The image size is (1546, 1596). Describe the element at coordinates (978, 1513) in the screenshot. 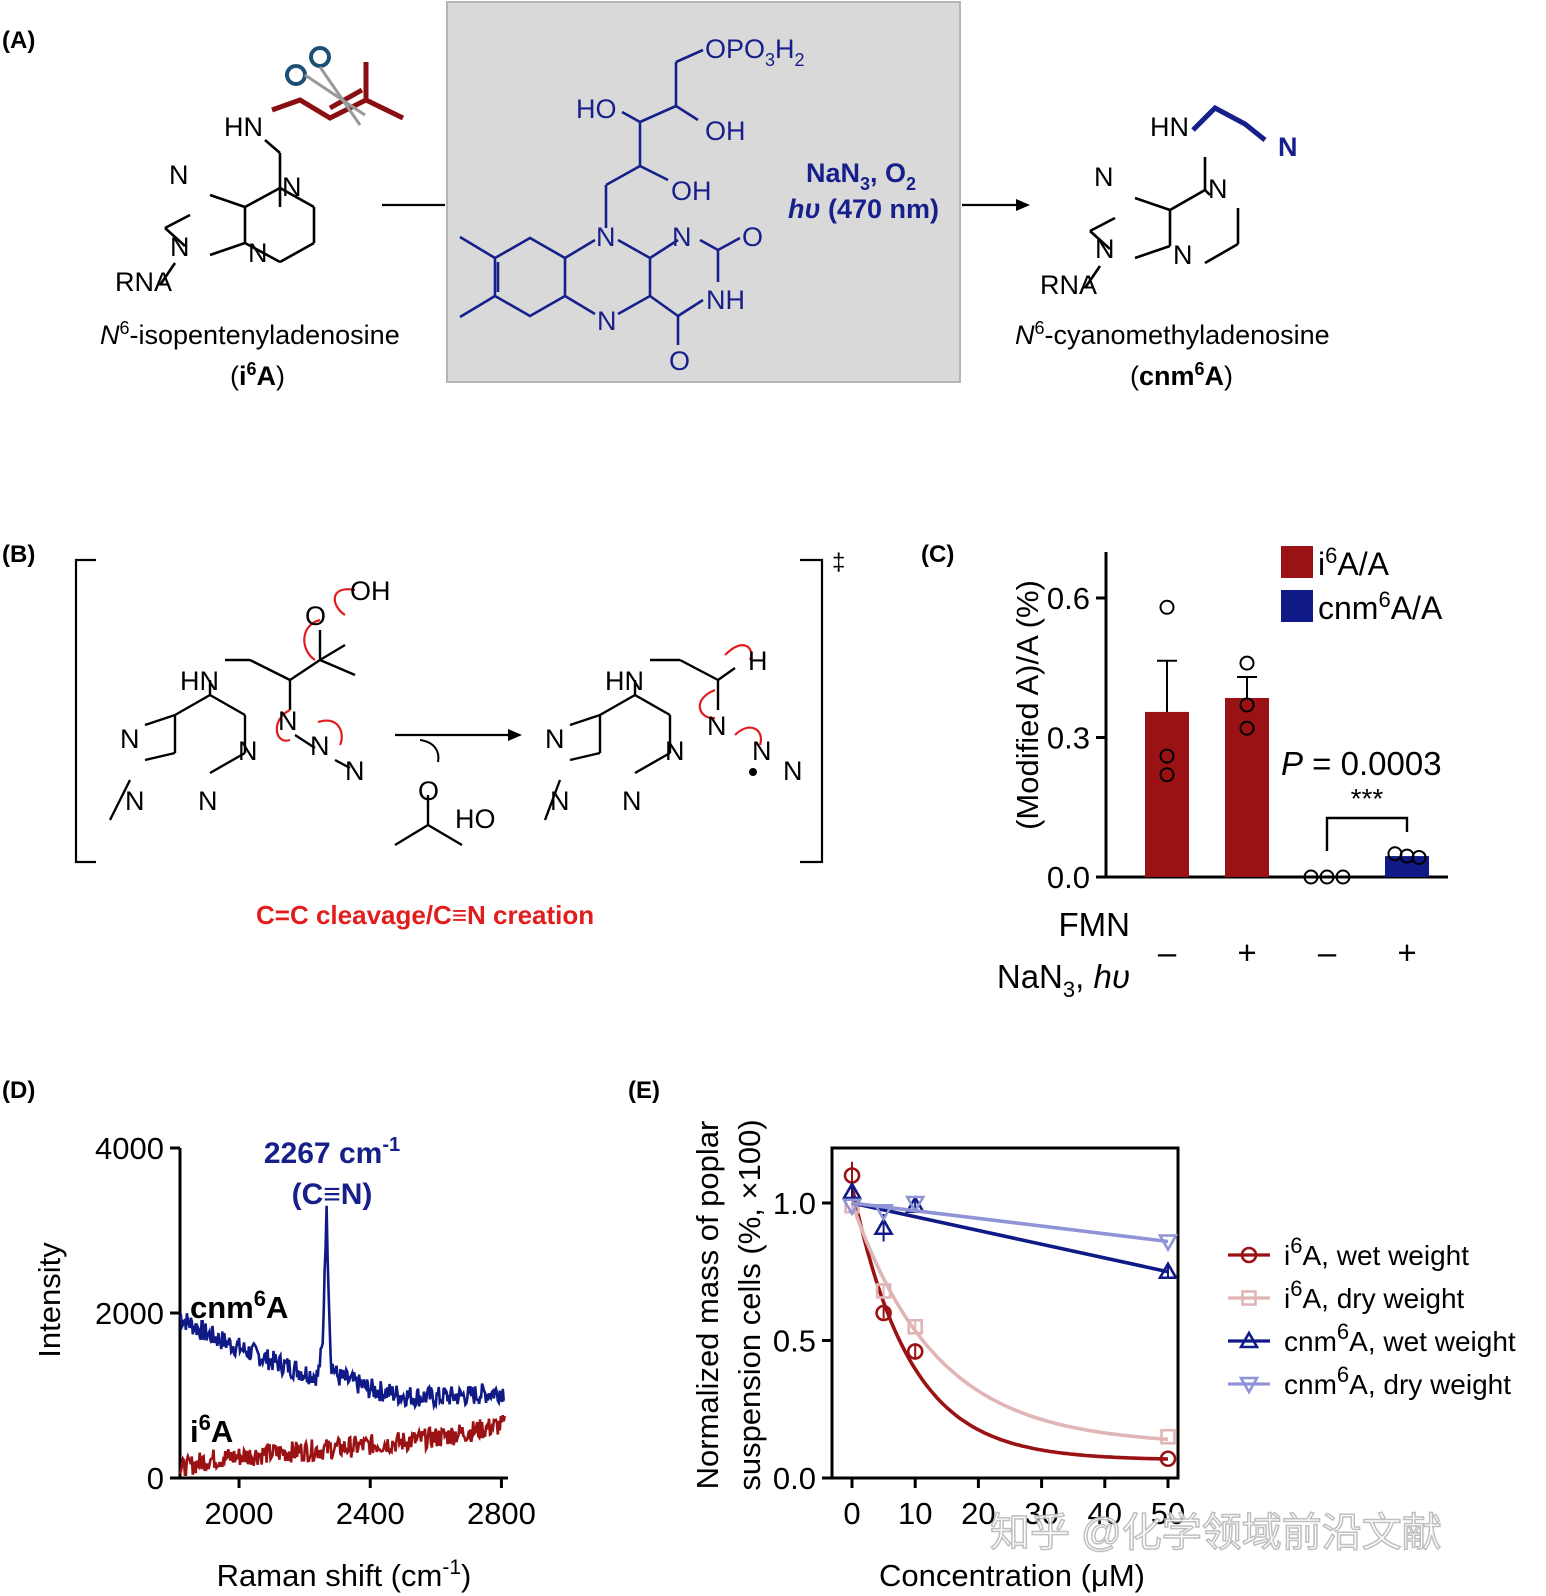

I see `x-tick-label: 20` at that location.